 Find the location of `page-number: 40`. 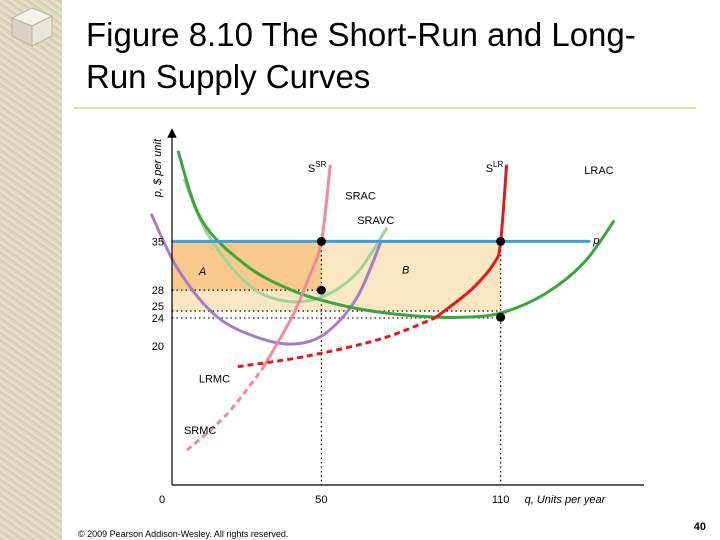

page-number: 40 is located at coordinates (699, 527).